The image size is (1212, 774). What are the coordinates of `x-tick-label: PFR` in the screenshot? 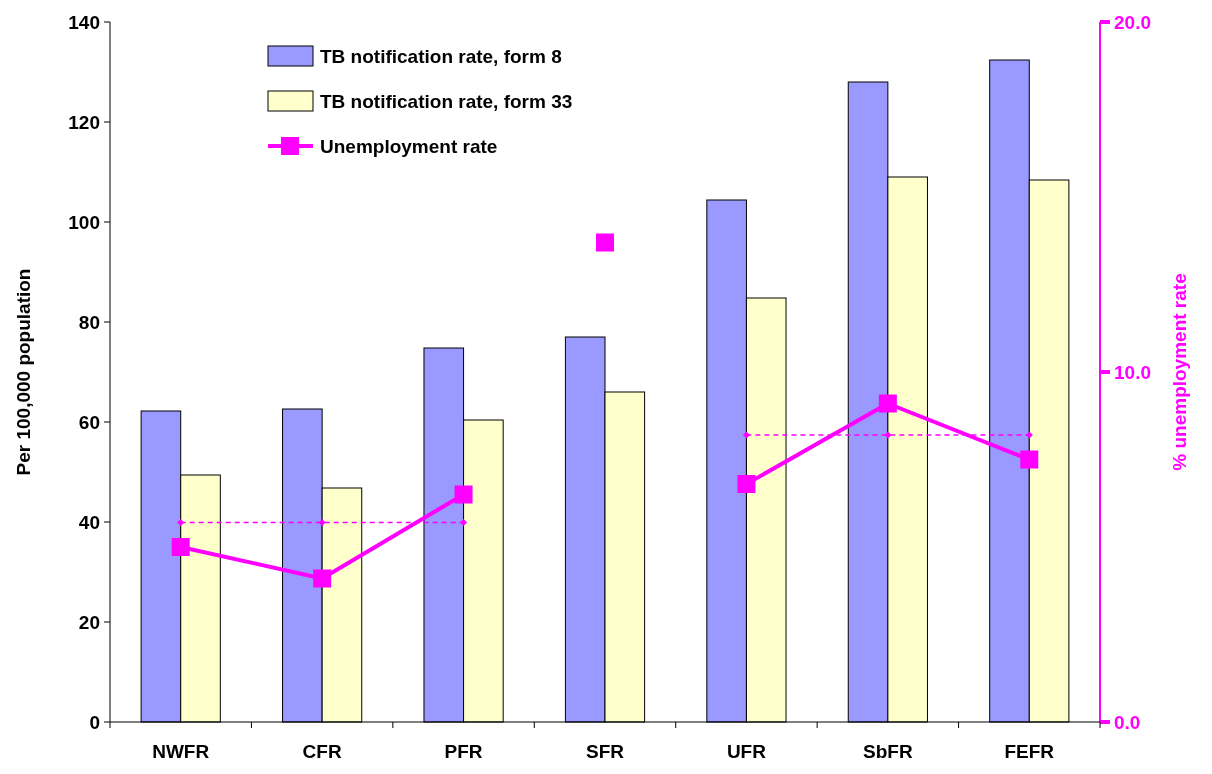 It's located at (463, 751).